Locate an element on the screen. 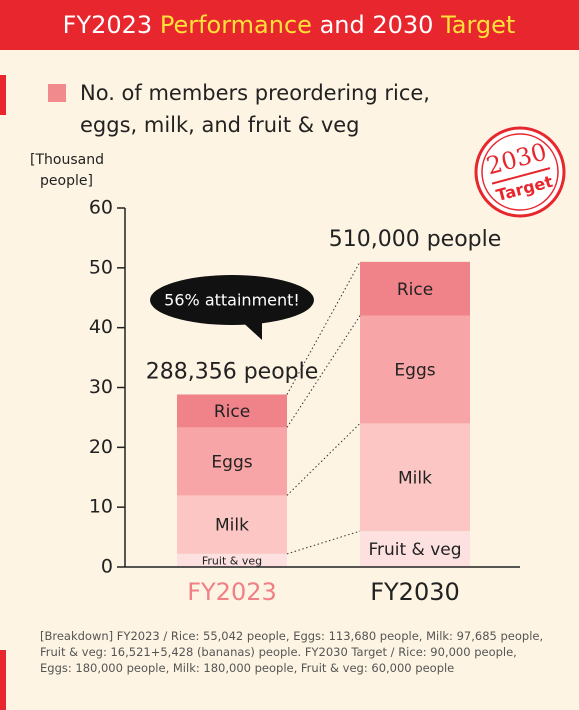  stamp-ring is located at coordinates (520, 172).